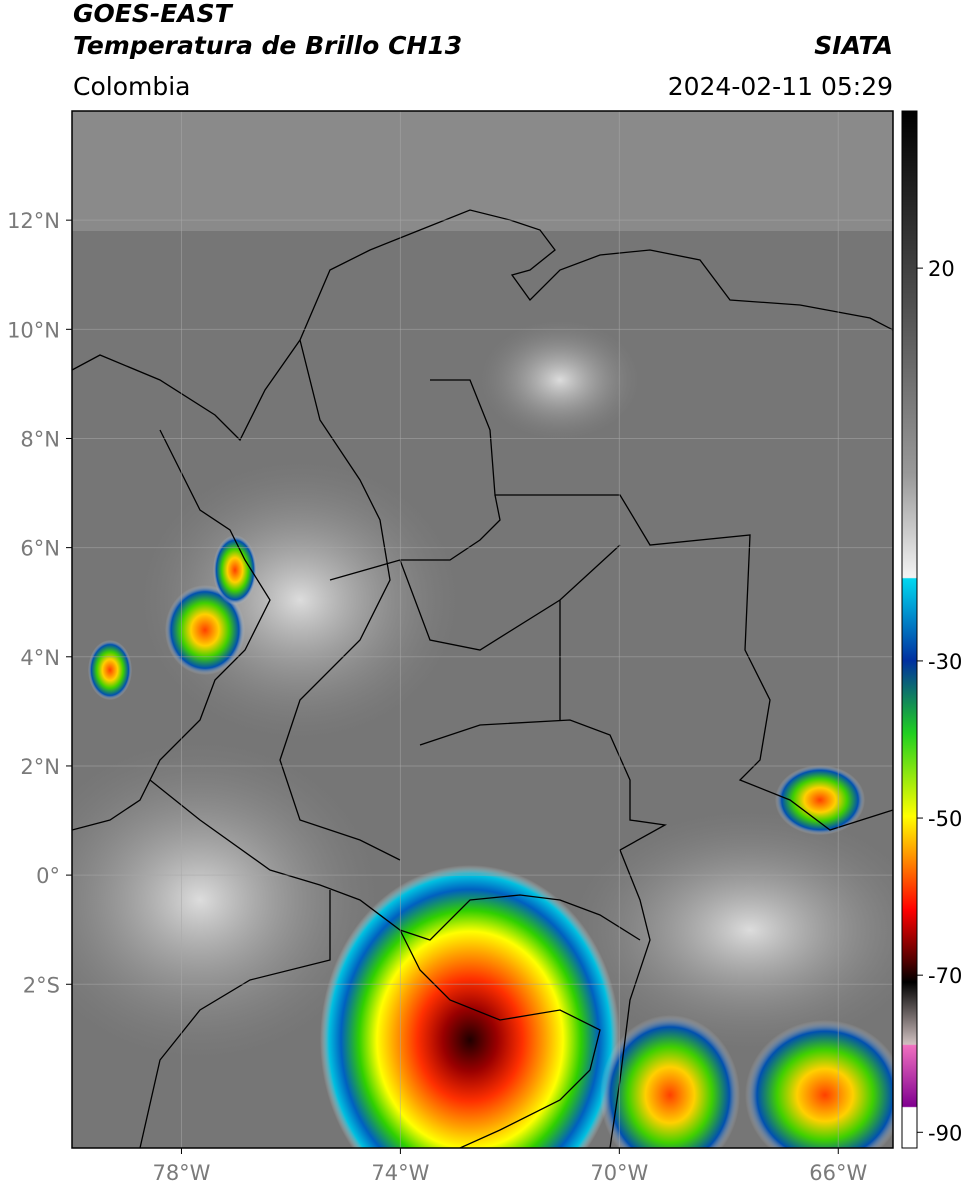 The image size is (966, 1190). What do you see at coordinates (945, 976) in the screenshot?
I see `colorbar-label: -70` at bounding box center [945, 976].